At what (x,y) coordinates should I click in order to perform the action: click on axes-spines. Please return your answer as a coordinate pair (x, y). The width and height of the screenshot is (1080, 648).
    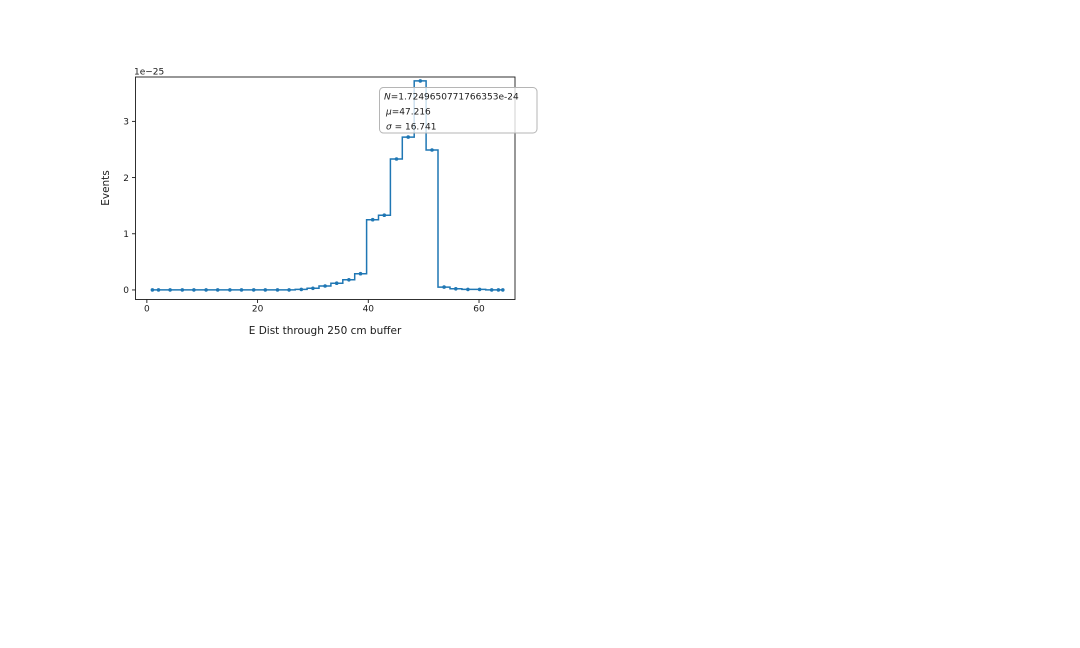
    Looking at the image, I should click on (325, 188).